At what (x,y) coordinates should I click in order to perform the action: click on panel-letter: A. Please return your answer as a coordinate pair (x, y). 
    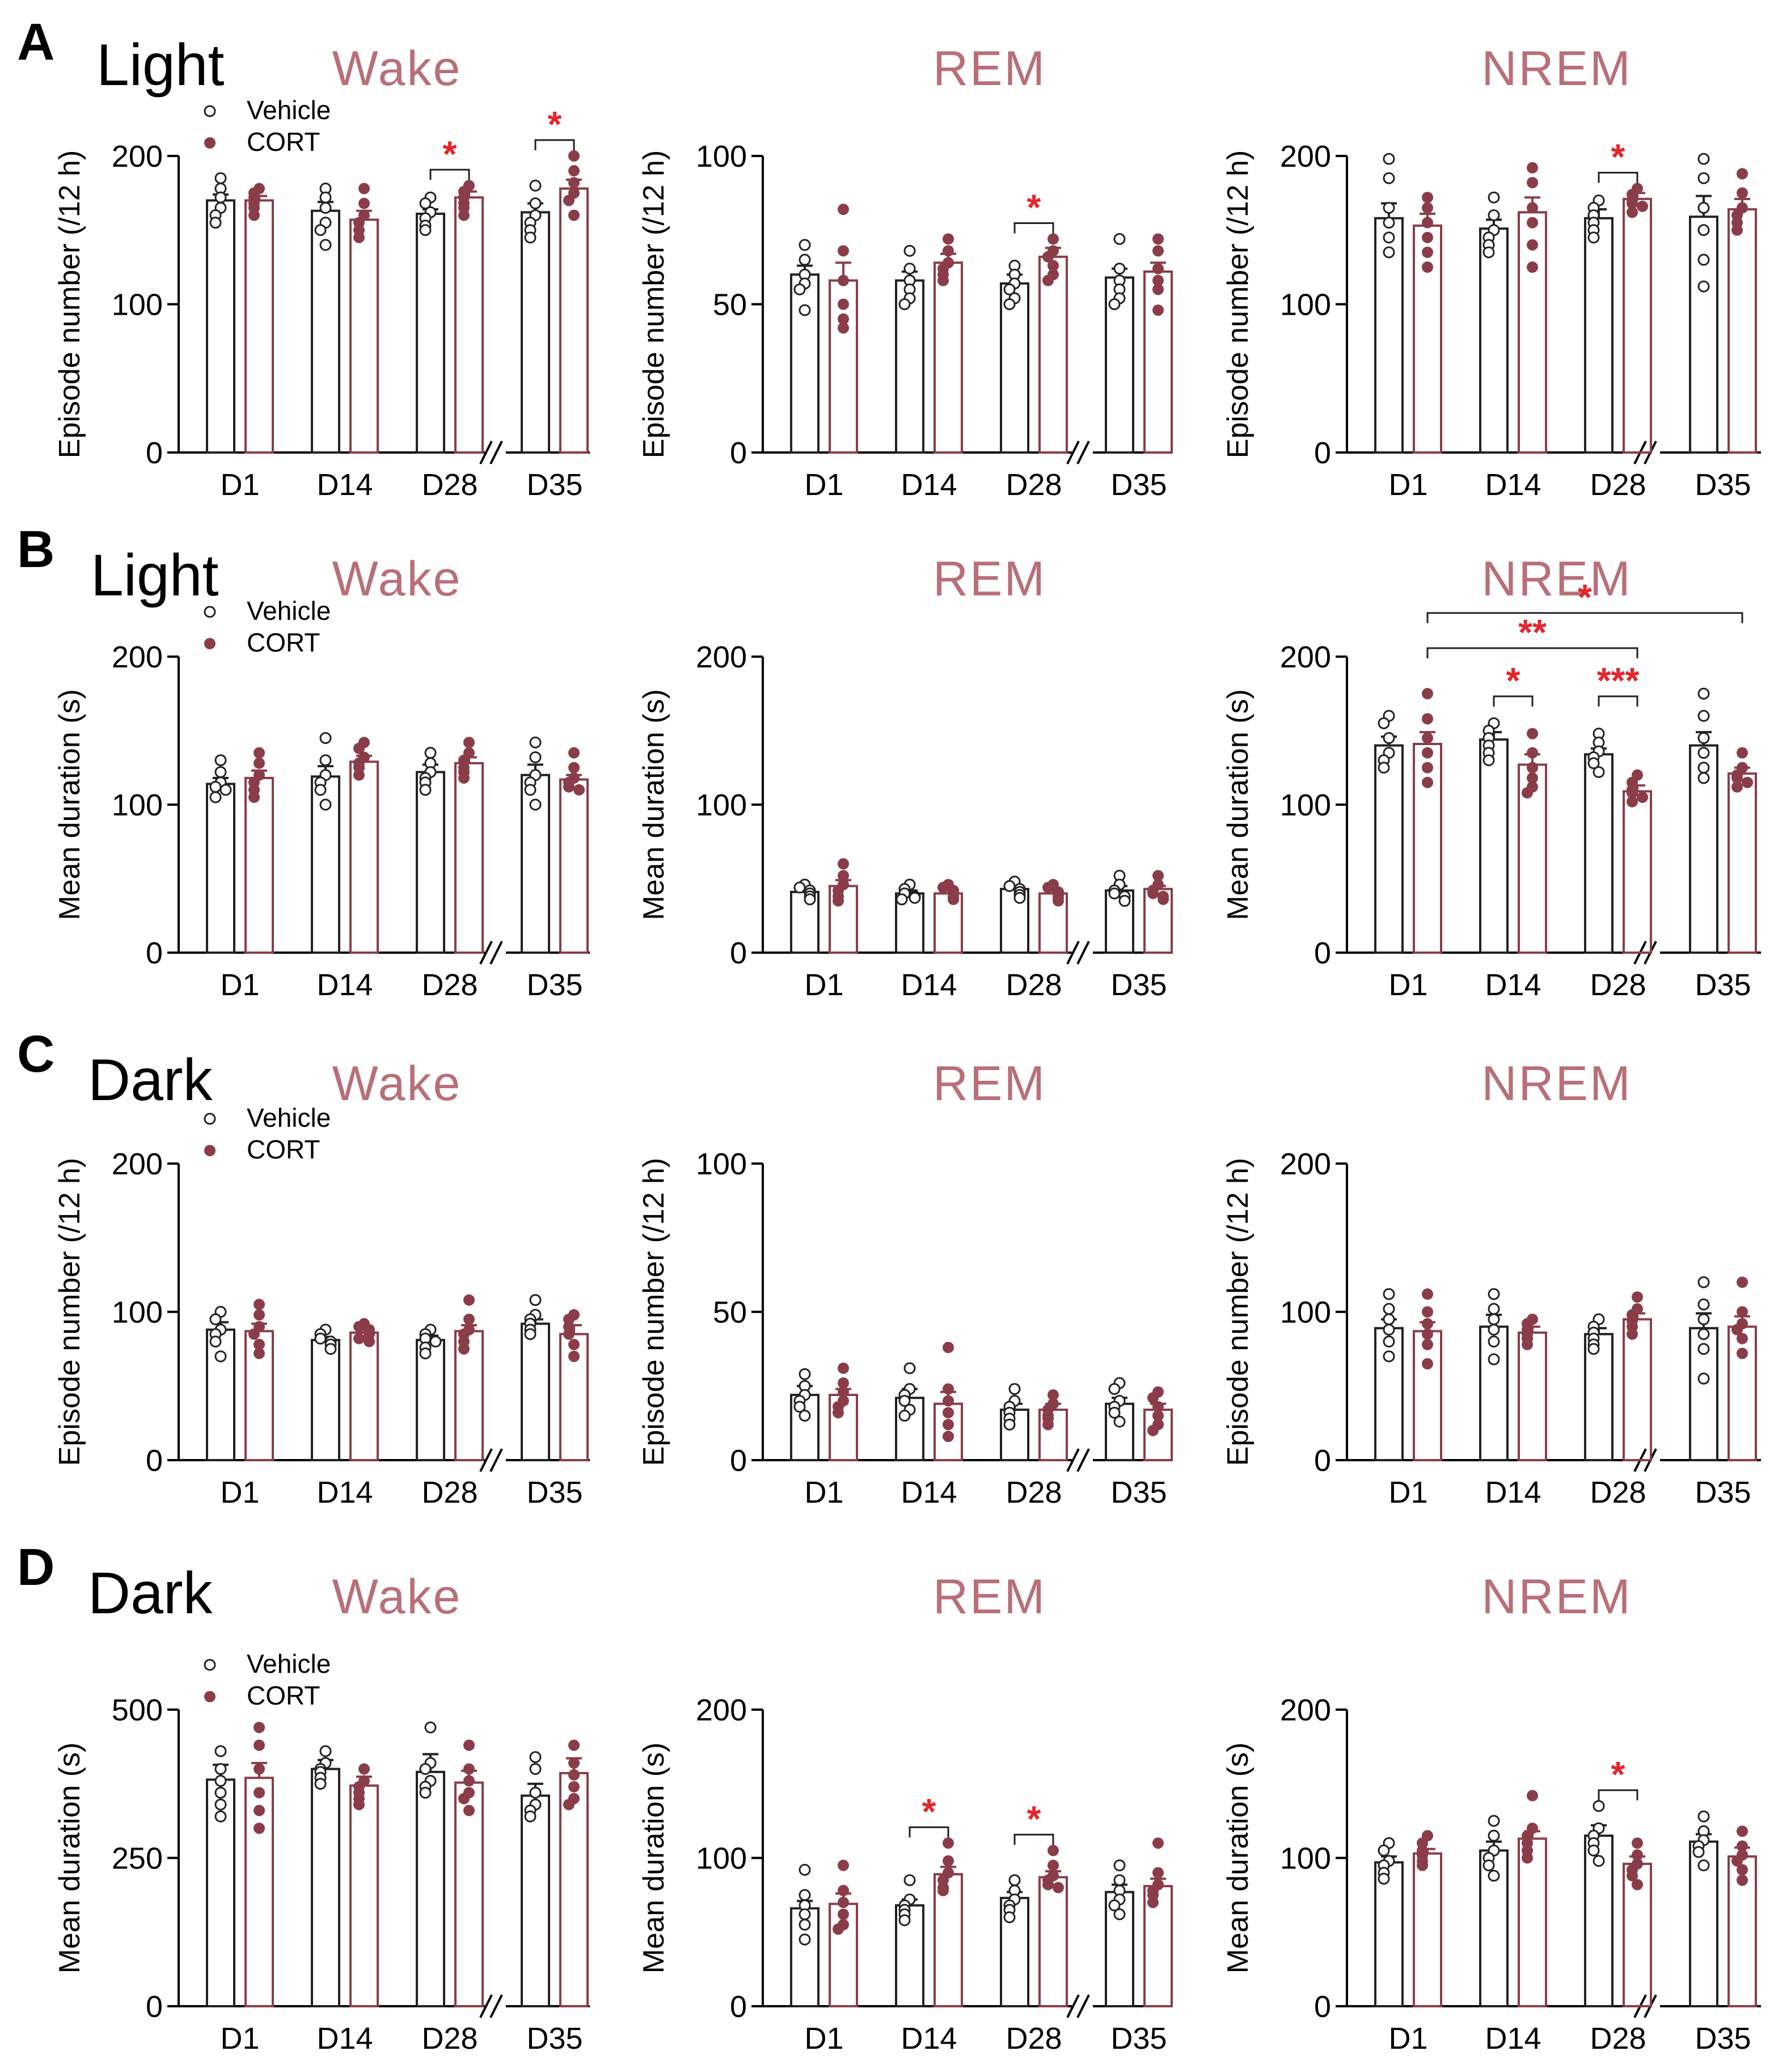
    Looking at the image, I should click on (36, 42).